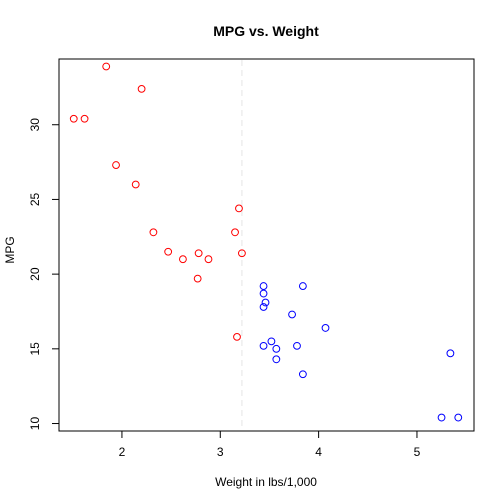 The image size is (504, 504). What do you see at coordinates (318, 452) in the screenshot?
I see `x-tick-label: 4` at bounding box center [318, 452].